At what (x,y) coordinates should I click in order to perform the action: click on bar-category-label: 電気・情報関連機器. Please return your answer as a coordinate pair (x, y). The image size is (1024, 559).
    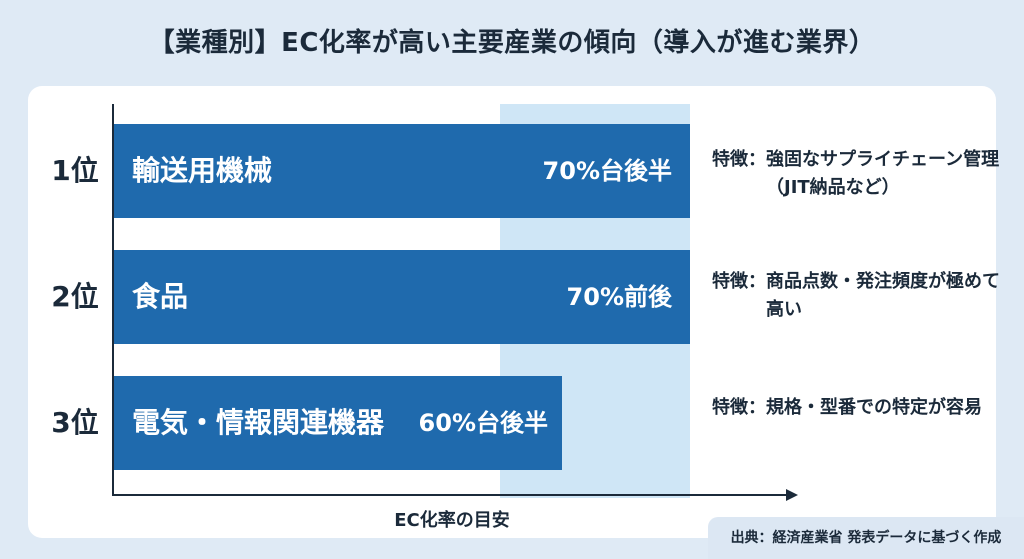
    Looking at the image, I should click on (258, 422).